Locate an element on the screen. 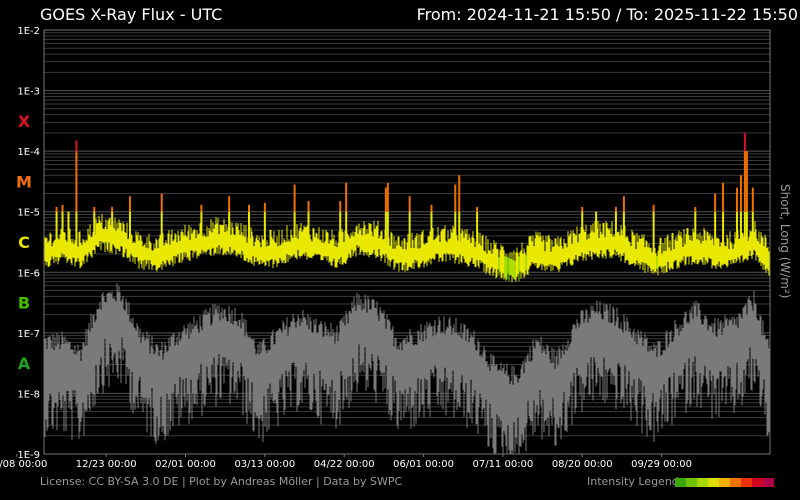 This screenshot has width=800, height=500. y-axis-ticks: 1E-2 1E-3 1E-4 1E-5 1E-6 1E-7 1E-8 1E-9 is located at coordinates (28, 243).